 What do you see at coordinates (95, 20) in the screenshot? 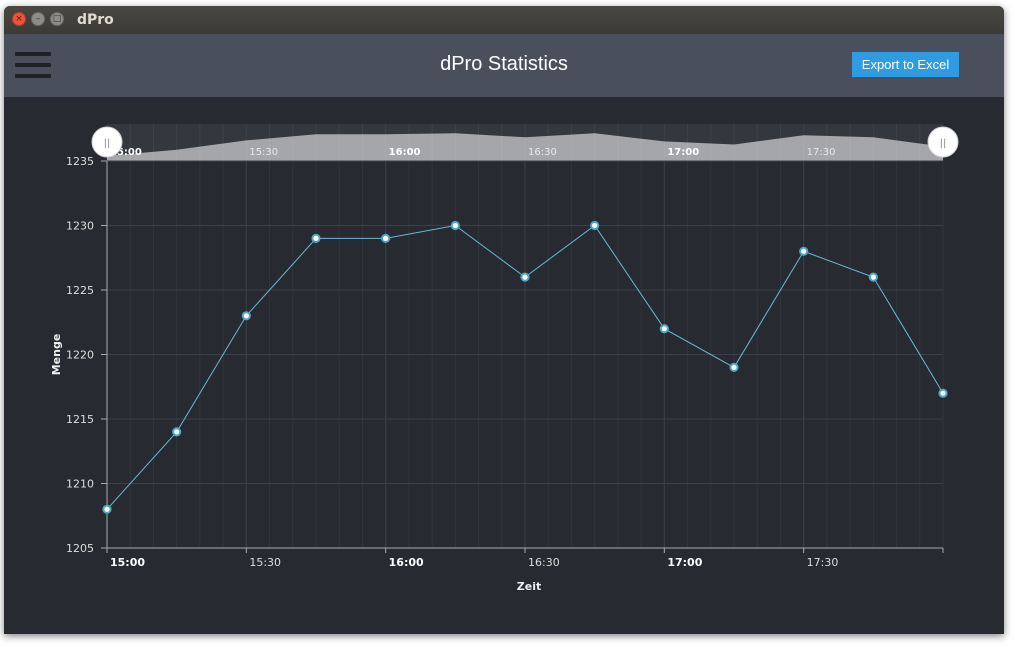
I see `window-title: dPro` at bounding box center [95, 20].